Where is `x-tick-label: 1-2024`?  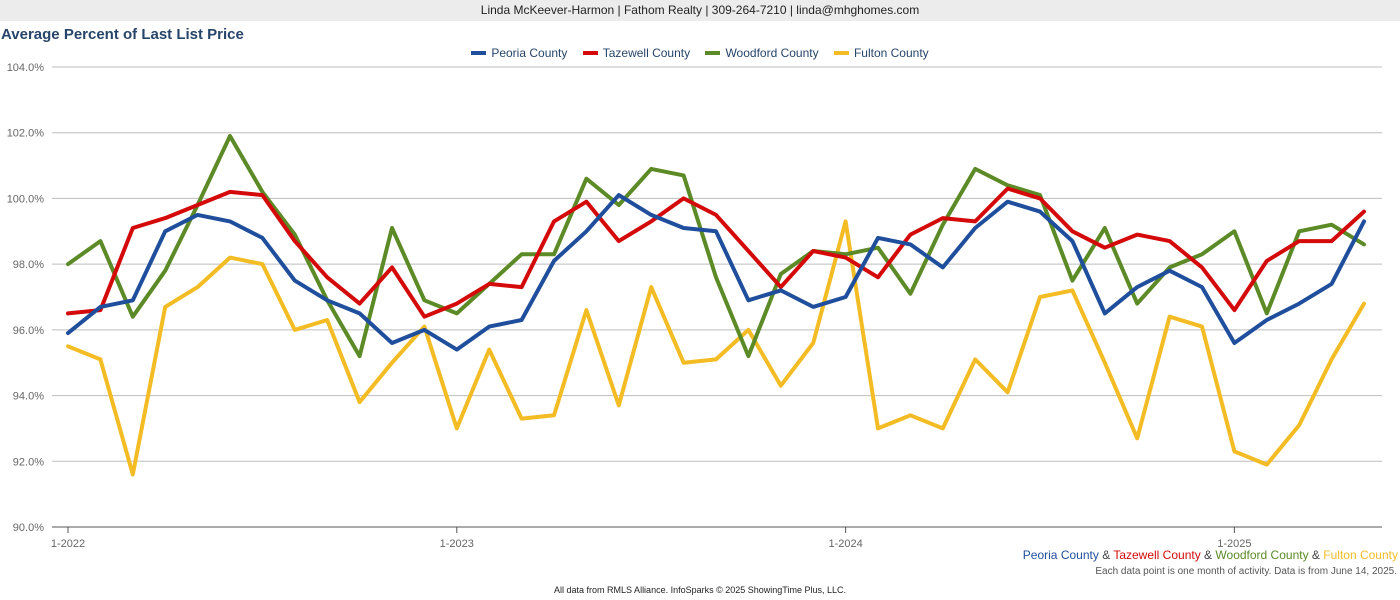
x-tick-label: 1-2024 is located at coordinates (845, 544).